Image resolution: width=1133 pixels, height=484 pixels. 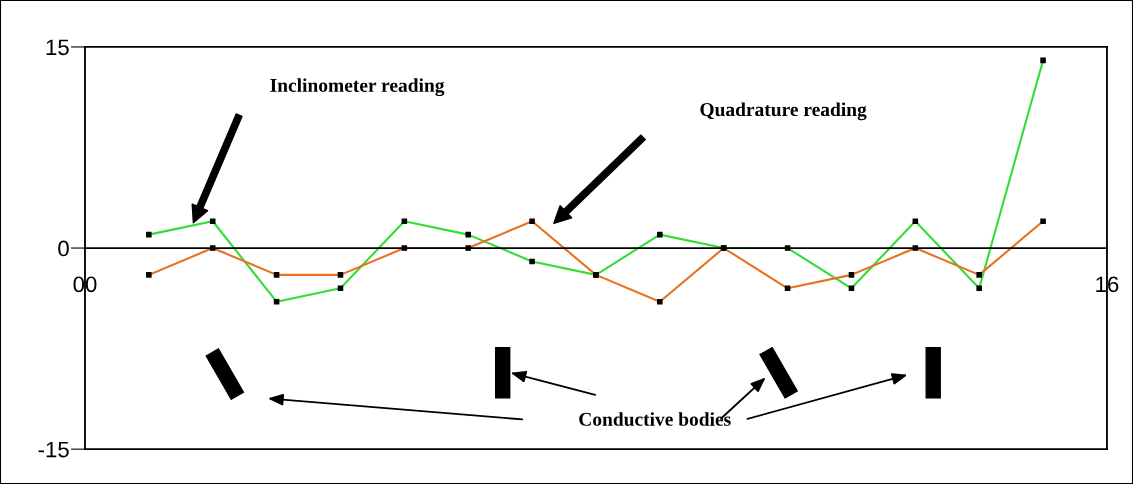 What do you see at coordinates (783, 111) in the screenshot?
I see `annotation: Quadrature reading` at bounding box center [783, 111].